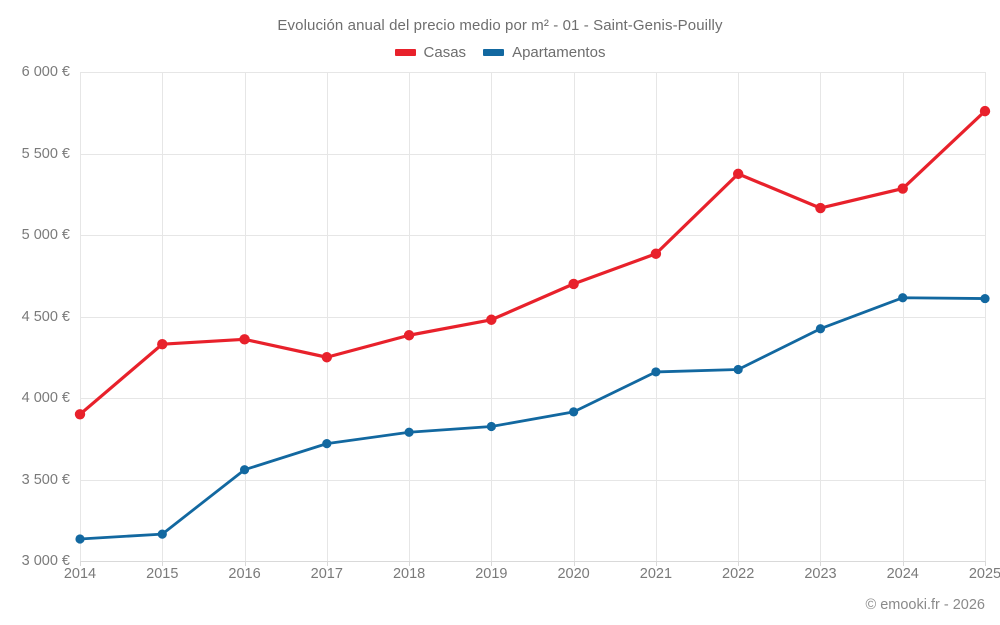  I want to click on x-axis-tick-label: 2022, so click(738, 574).